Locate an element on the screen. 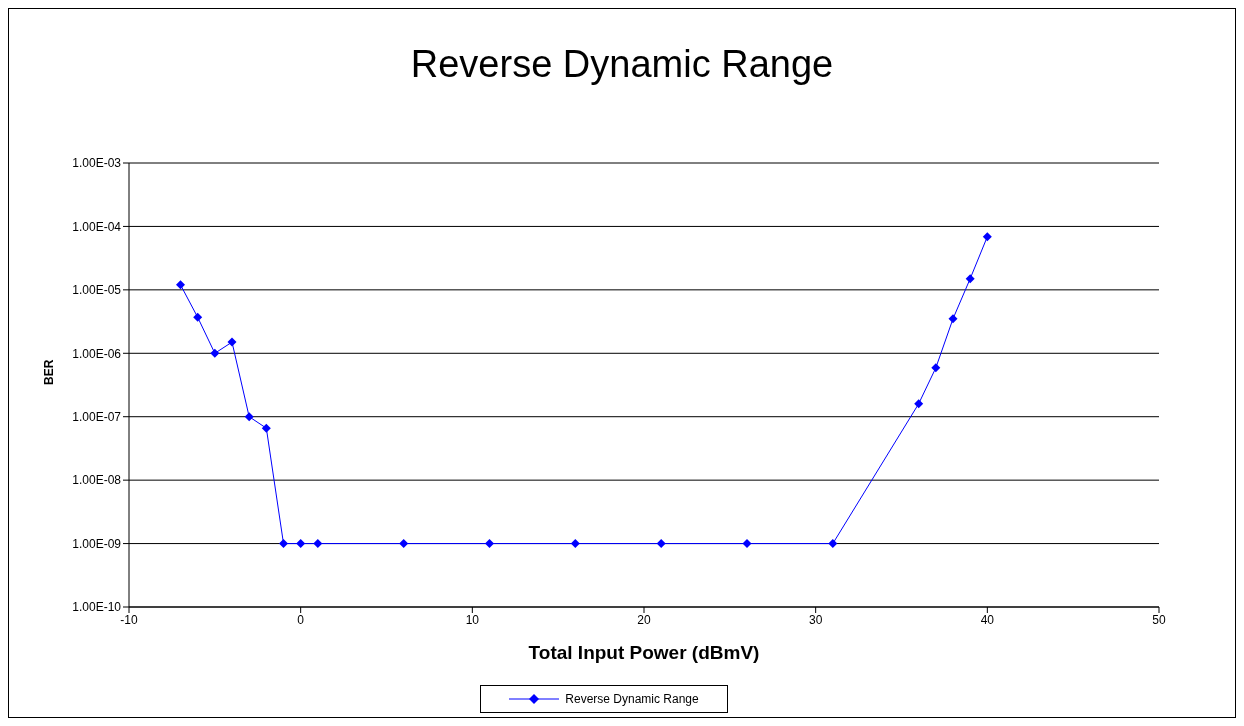  y-tick-label: 1.00E-09 is located at coordinates (97, 543).